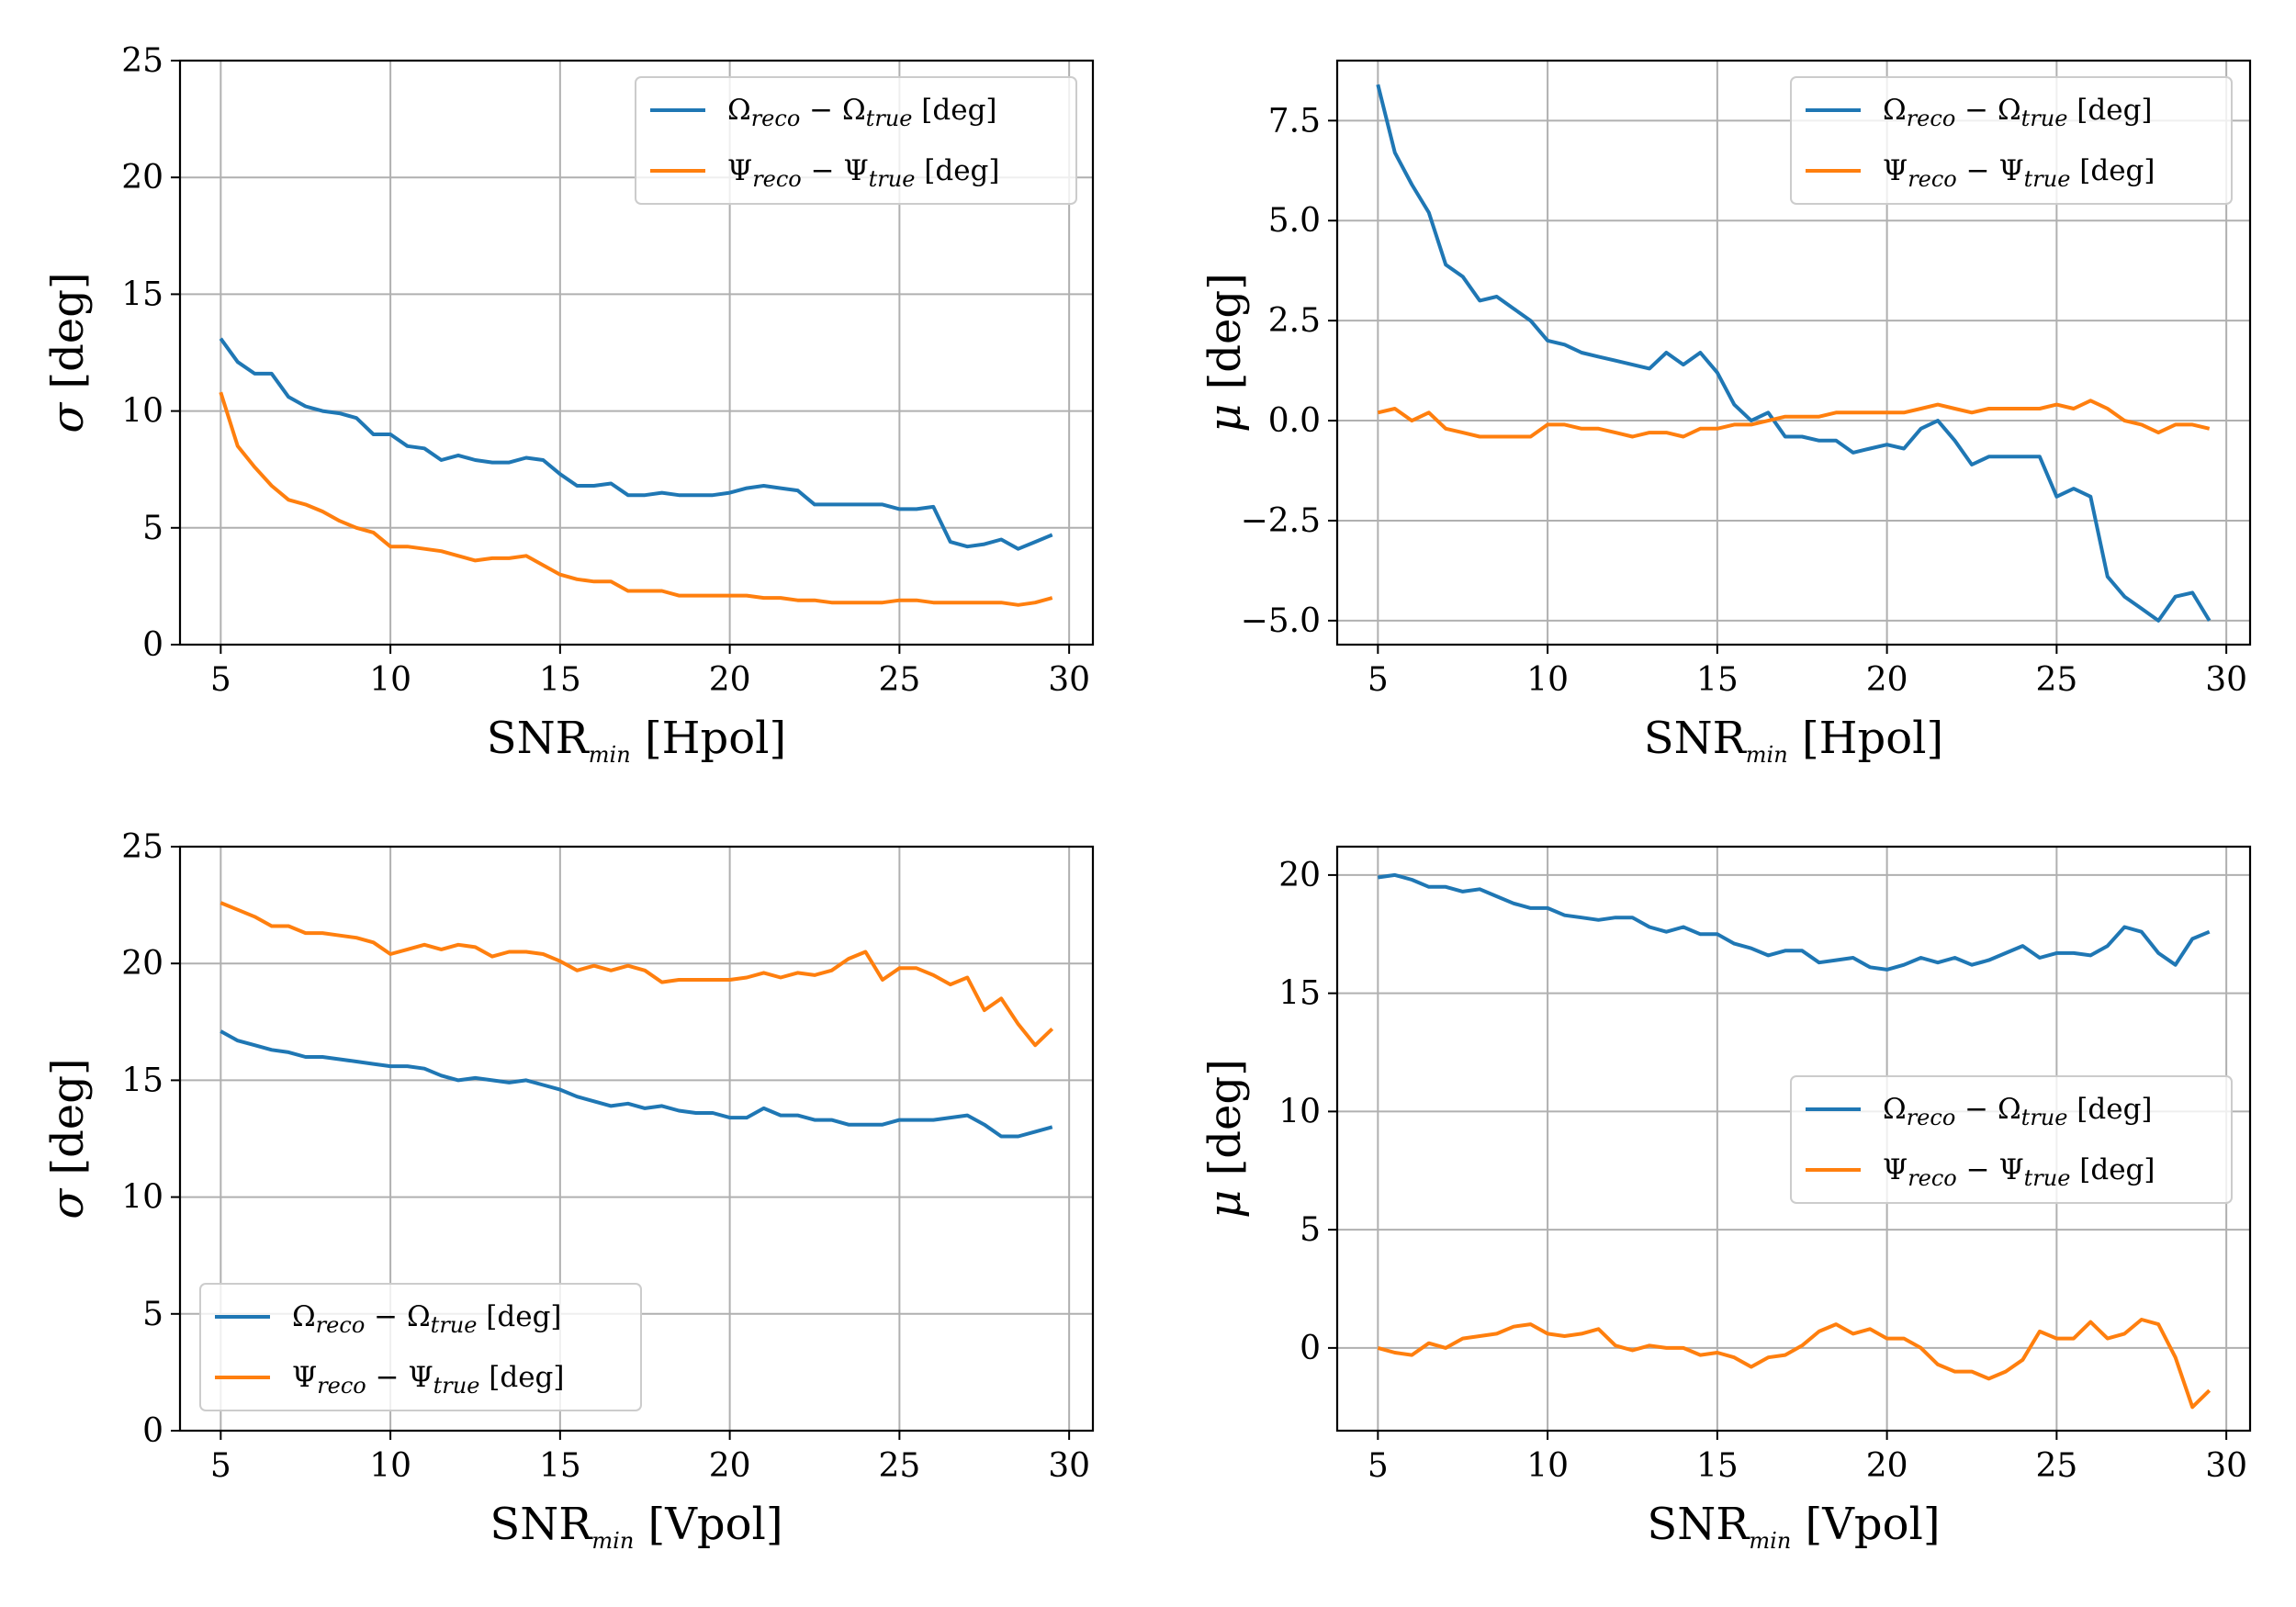  Describe the element at coordinates (1295, 121) in the screenshot. I see `y-tick-label: 7.5` at that location.